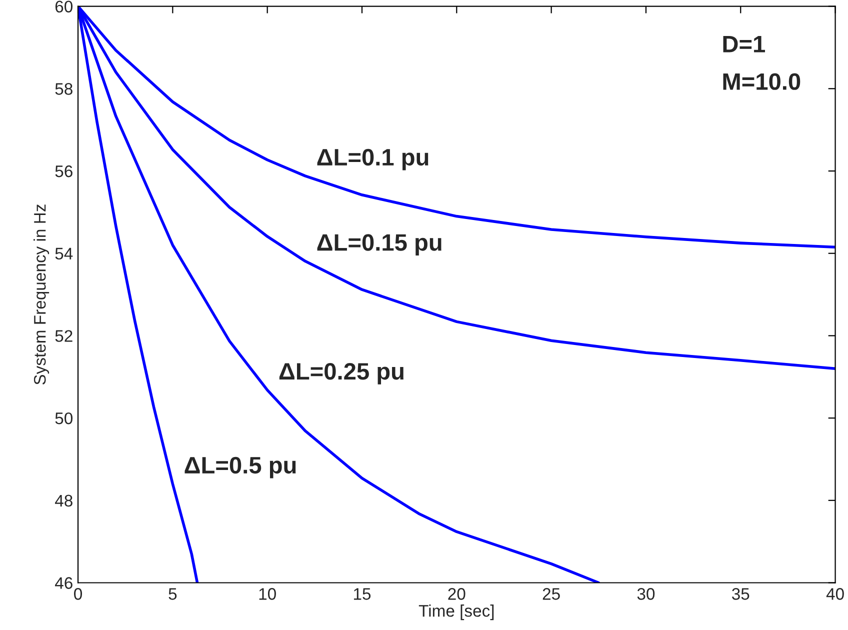  Describe the element at coordinates (64, 254) in the screenshot. I see `y-tick-label: 54` at that location.